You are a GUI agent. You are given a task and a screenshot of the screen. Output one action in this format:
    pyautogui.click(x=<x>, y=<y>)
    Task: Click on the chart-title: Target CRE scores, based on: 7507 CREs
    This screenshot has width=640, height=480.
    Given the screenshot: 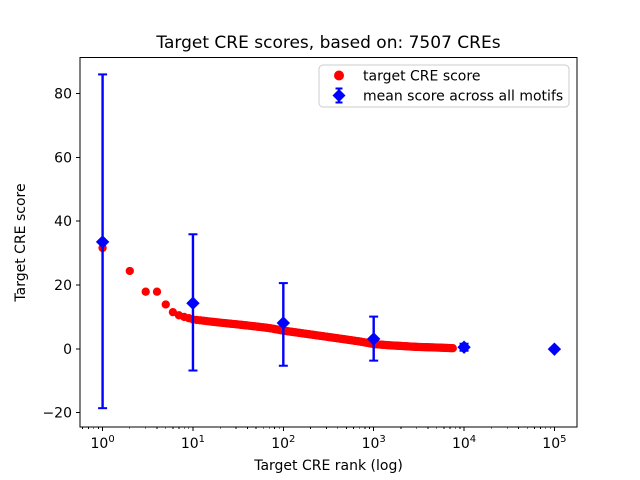 What is the action you would take?
    pyautogui.click(x=327, y=43)
    